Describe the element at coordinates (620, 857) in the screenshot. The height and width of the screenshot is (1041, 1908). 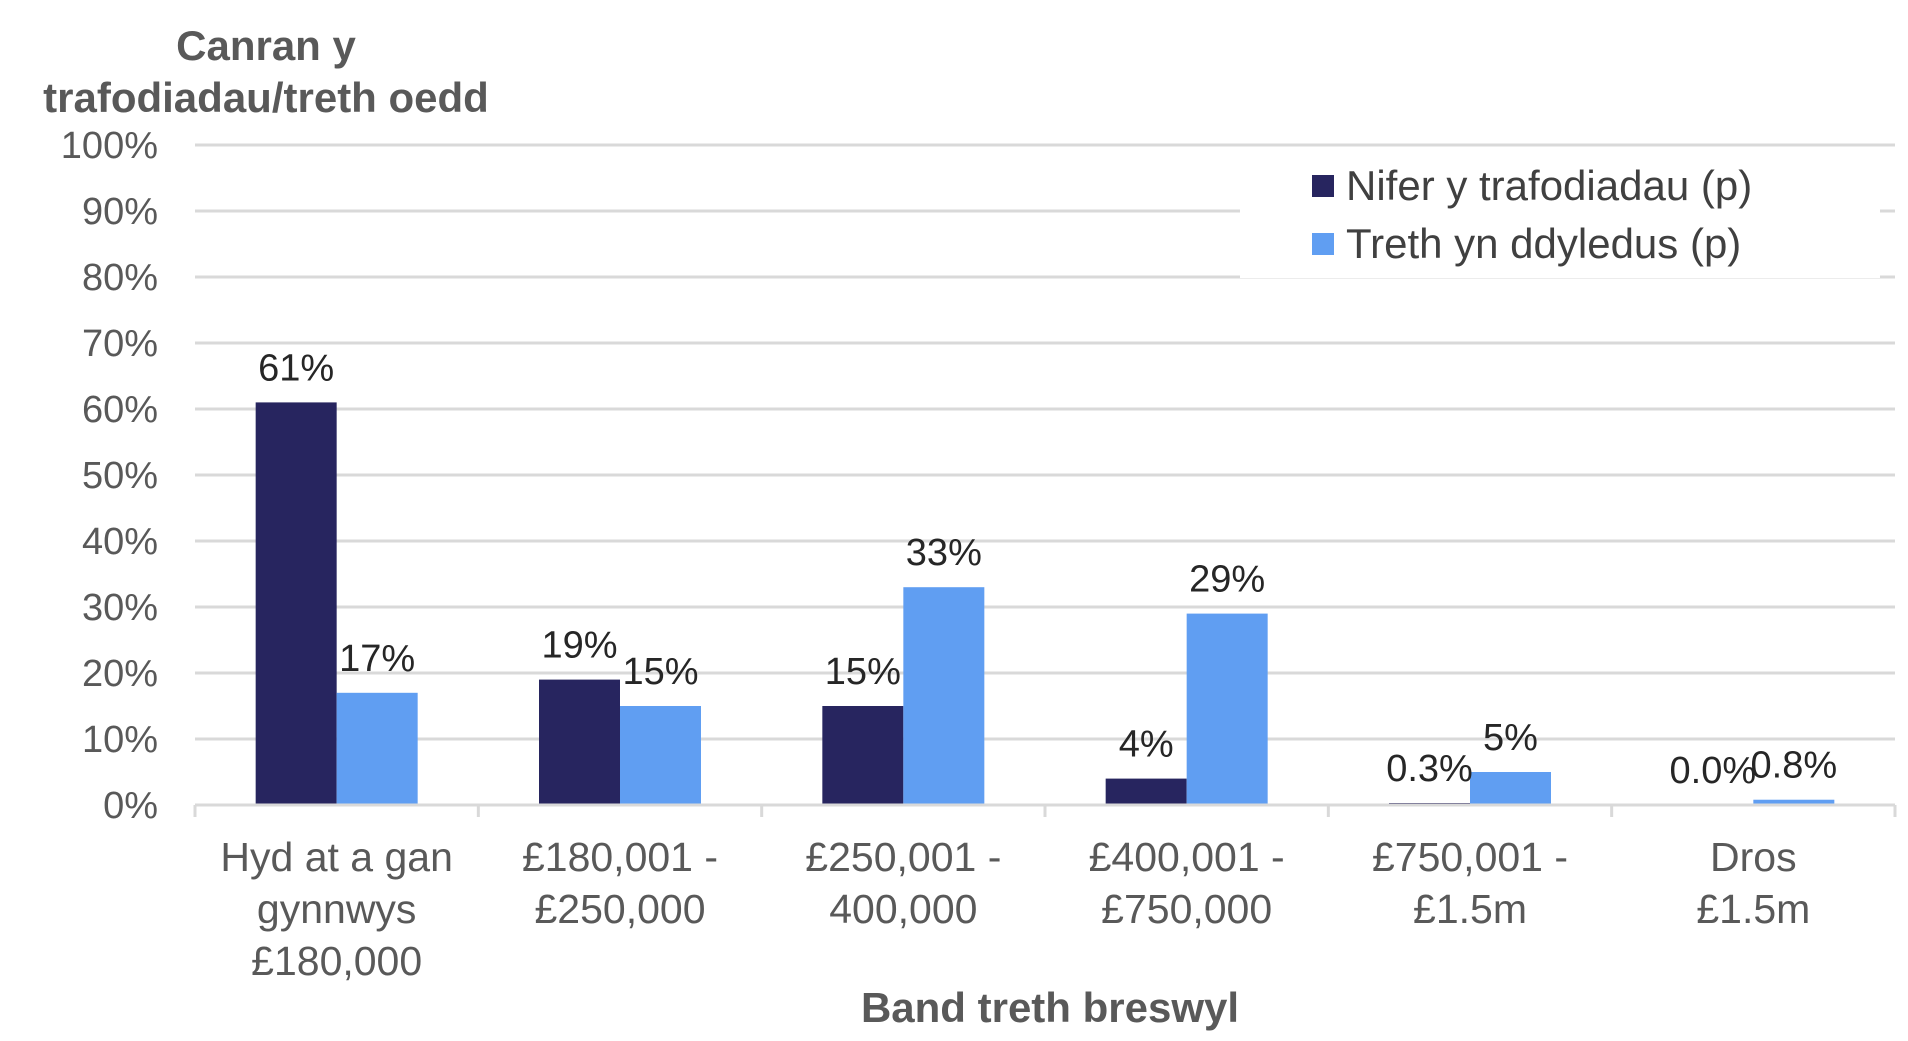
I see `x-category-label: £180,001 -` at that location.